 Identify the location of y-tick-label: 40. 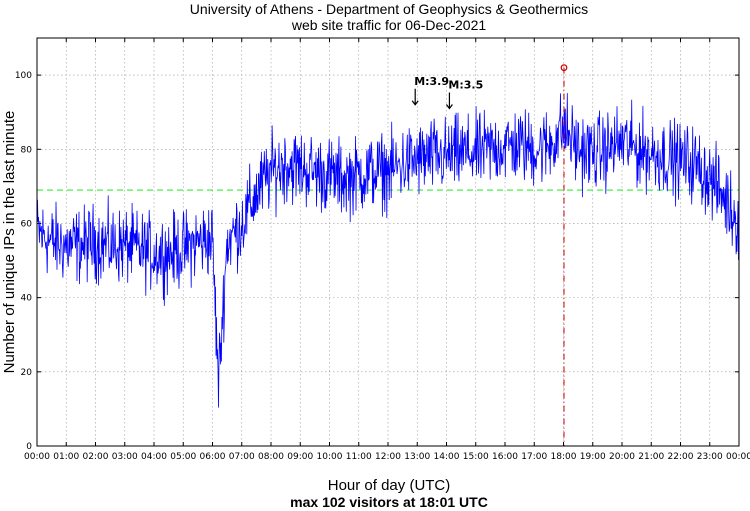
(27, 299).